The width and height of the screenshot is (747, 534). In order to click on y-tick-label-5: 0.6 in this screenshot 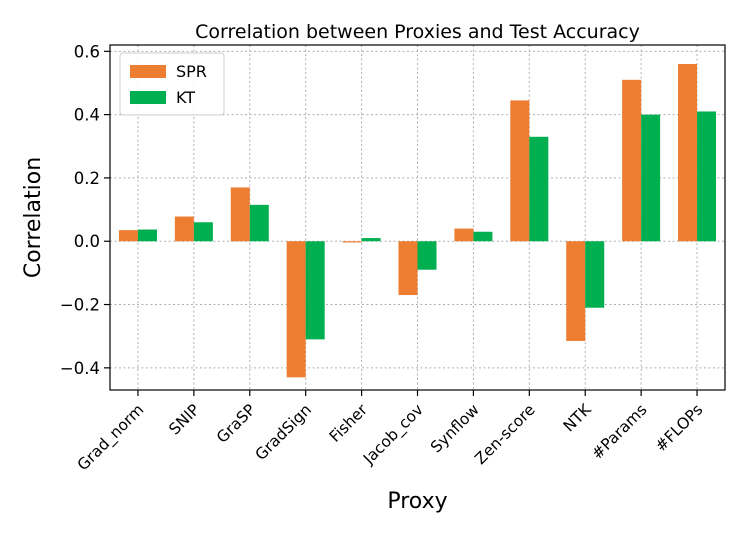, I will do `click(87, 51)`.